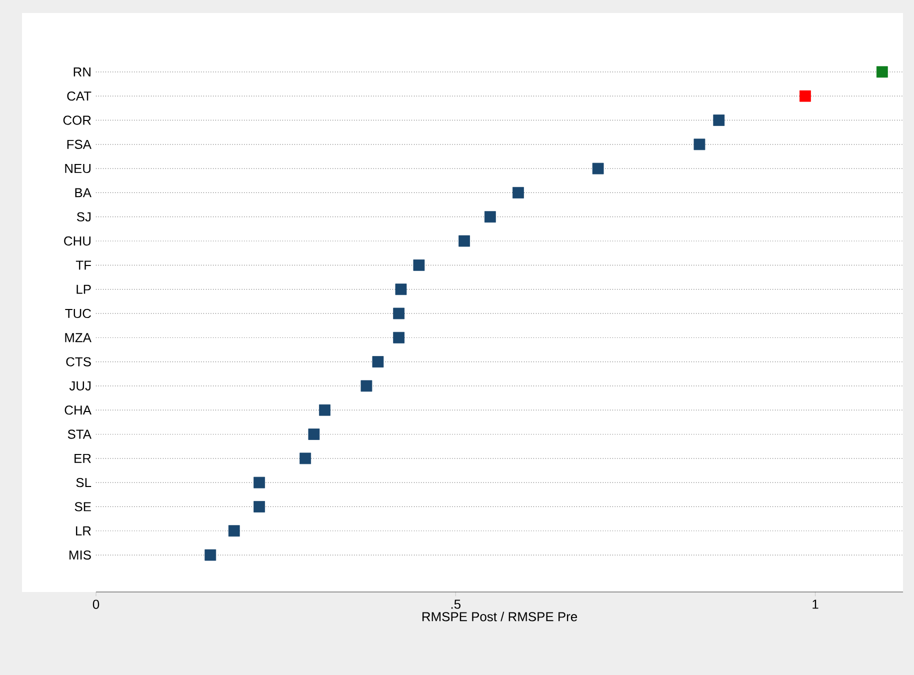  I want to click on y-tick-label: JUJ, so click(80, 385).